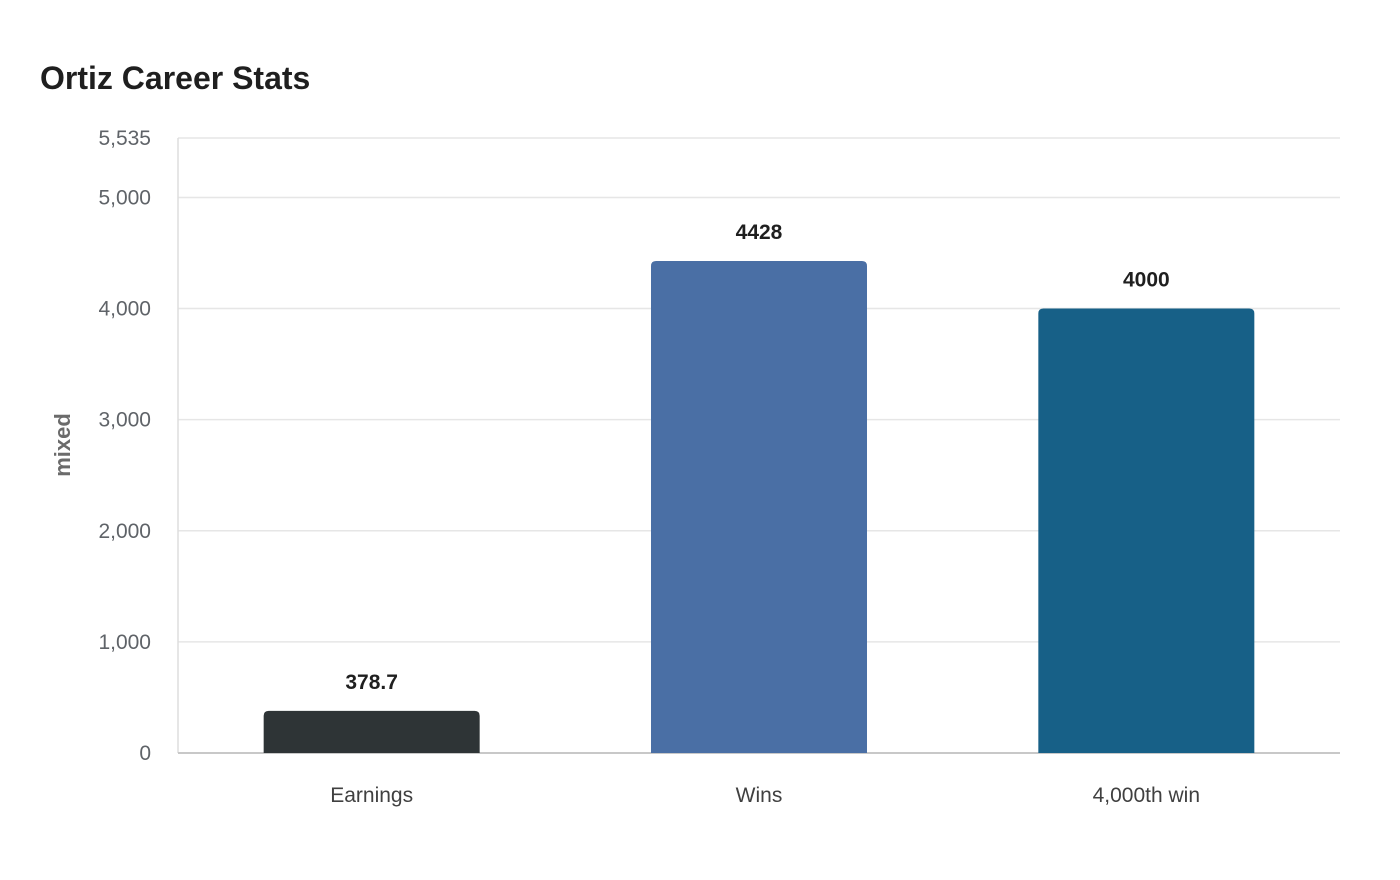 The height and width of the screenshot is (880, 1400). What do you see at coordinates (759, 232) in the screenshot?
I see `bar-value-label: 4428` at bounding box center [759, 232].